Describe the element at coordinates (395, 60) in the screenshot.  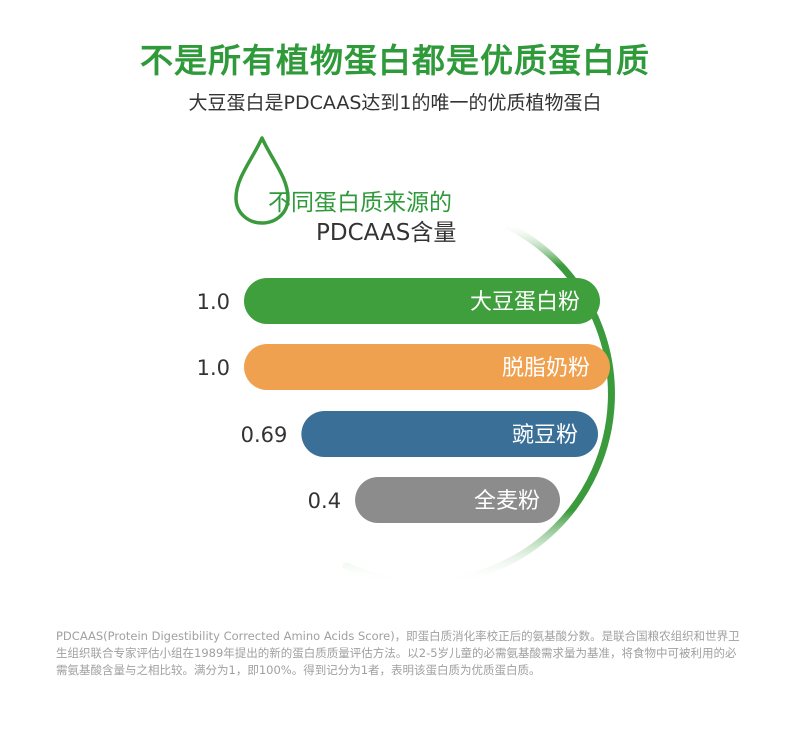
I see `page-title: 不是所有植物蛋白都是优质蛋白质` at that location.